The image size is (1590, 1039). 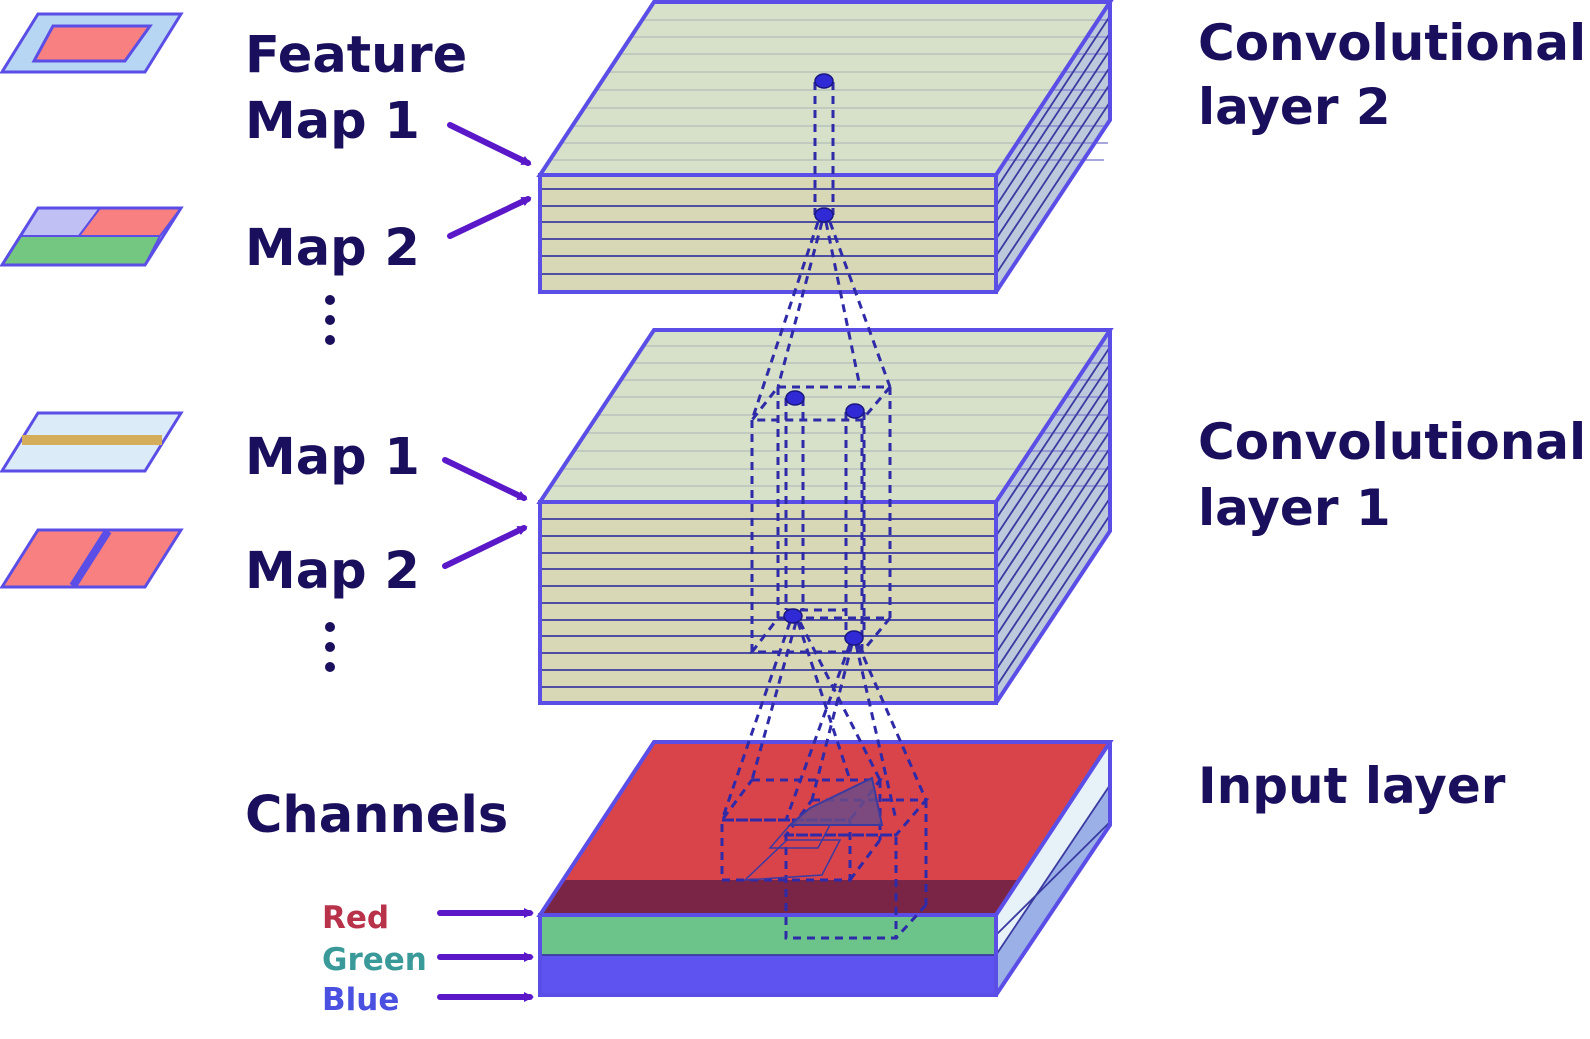 I want to click on map-1-arrow, so click(x=485, y=479).